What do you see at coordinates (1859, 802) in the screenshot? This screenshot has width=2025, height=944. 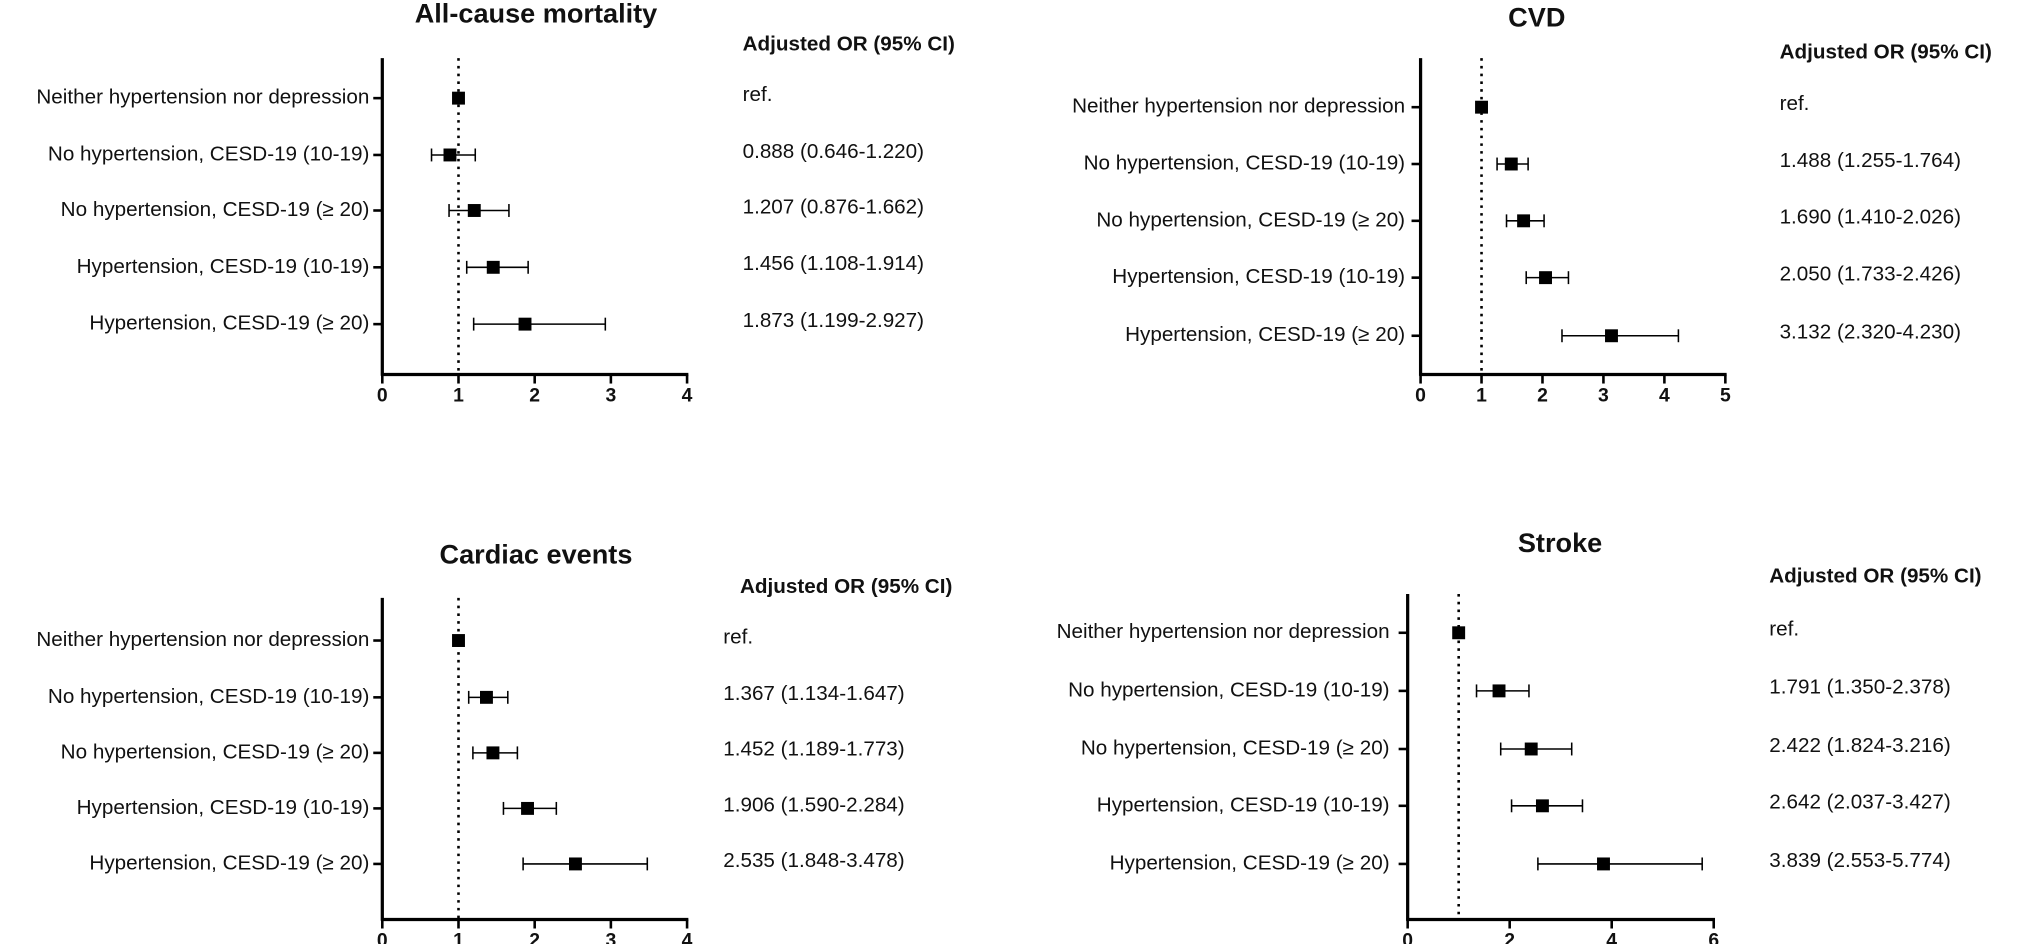 I see `value-label: 2.642 (2.037-3.427)` at bounding box center [1859, 802].